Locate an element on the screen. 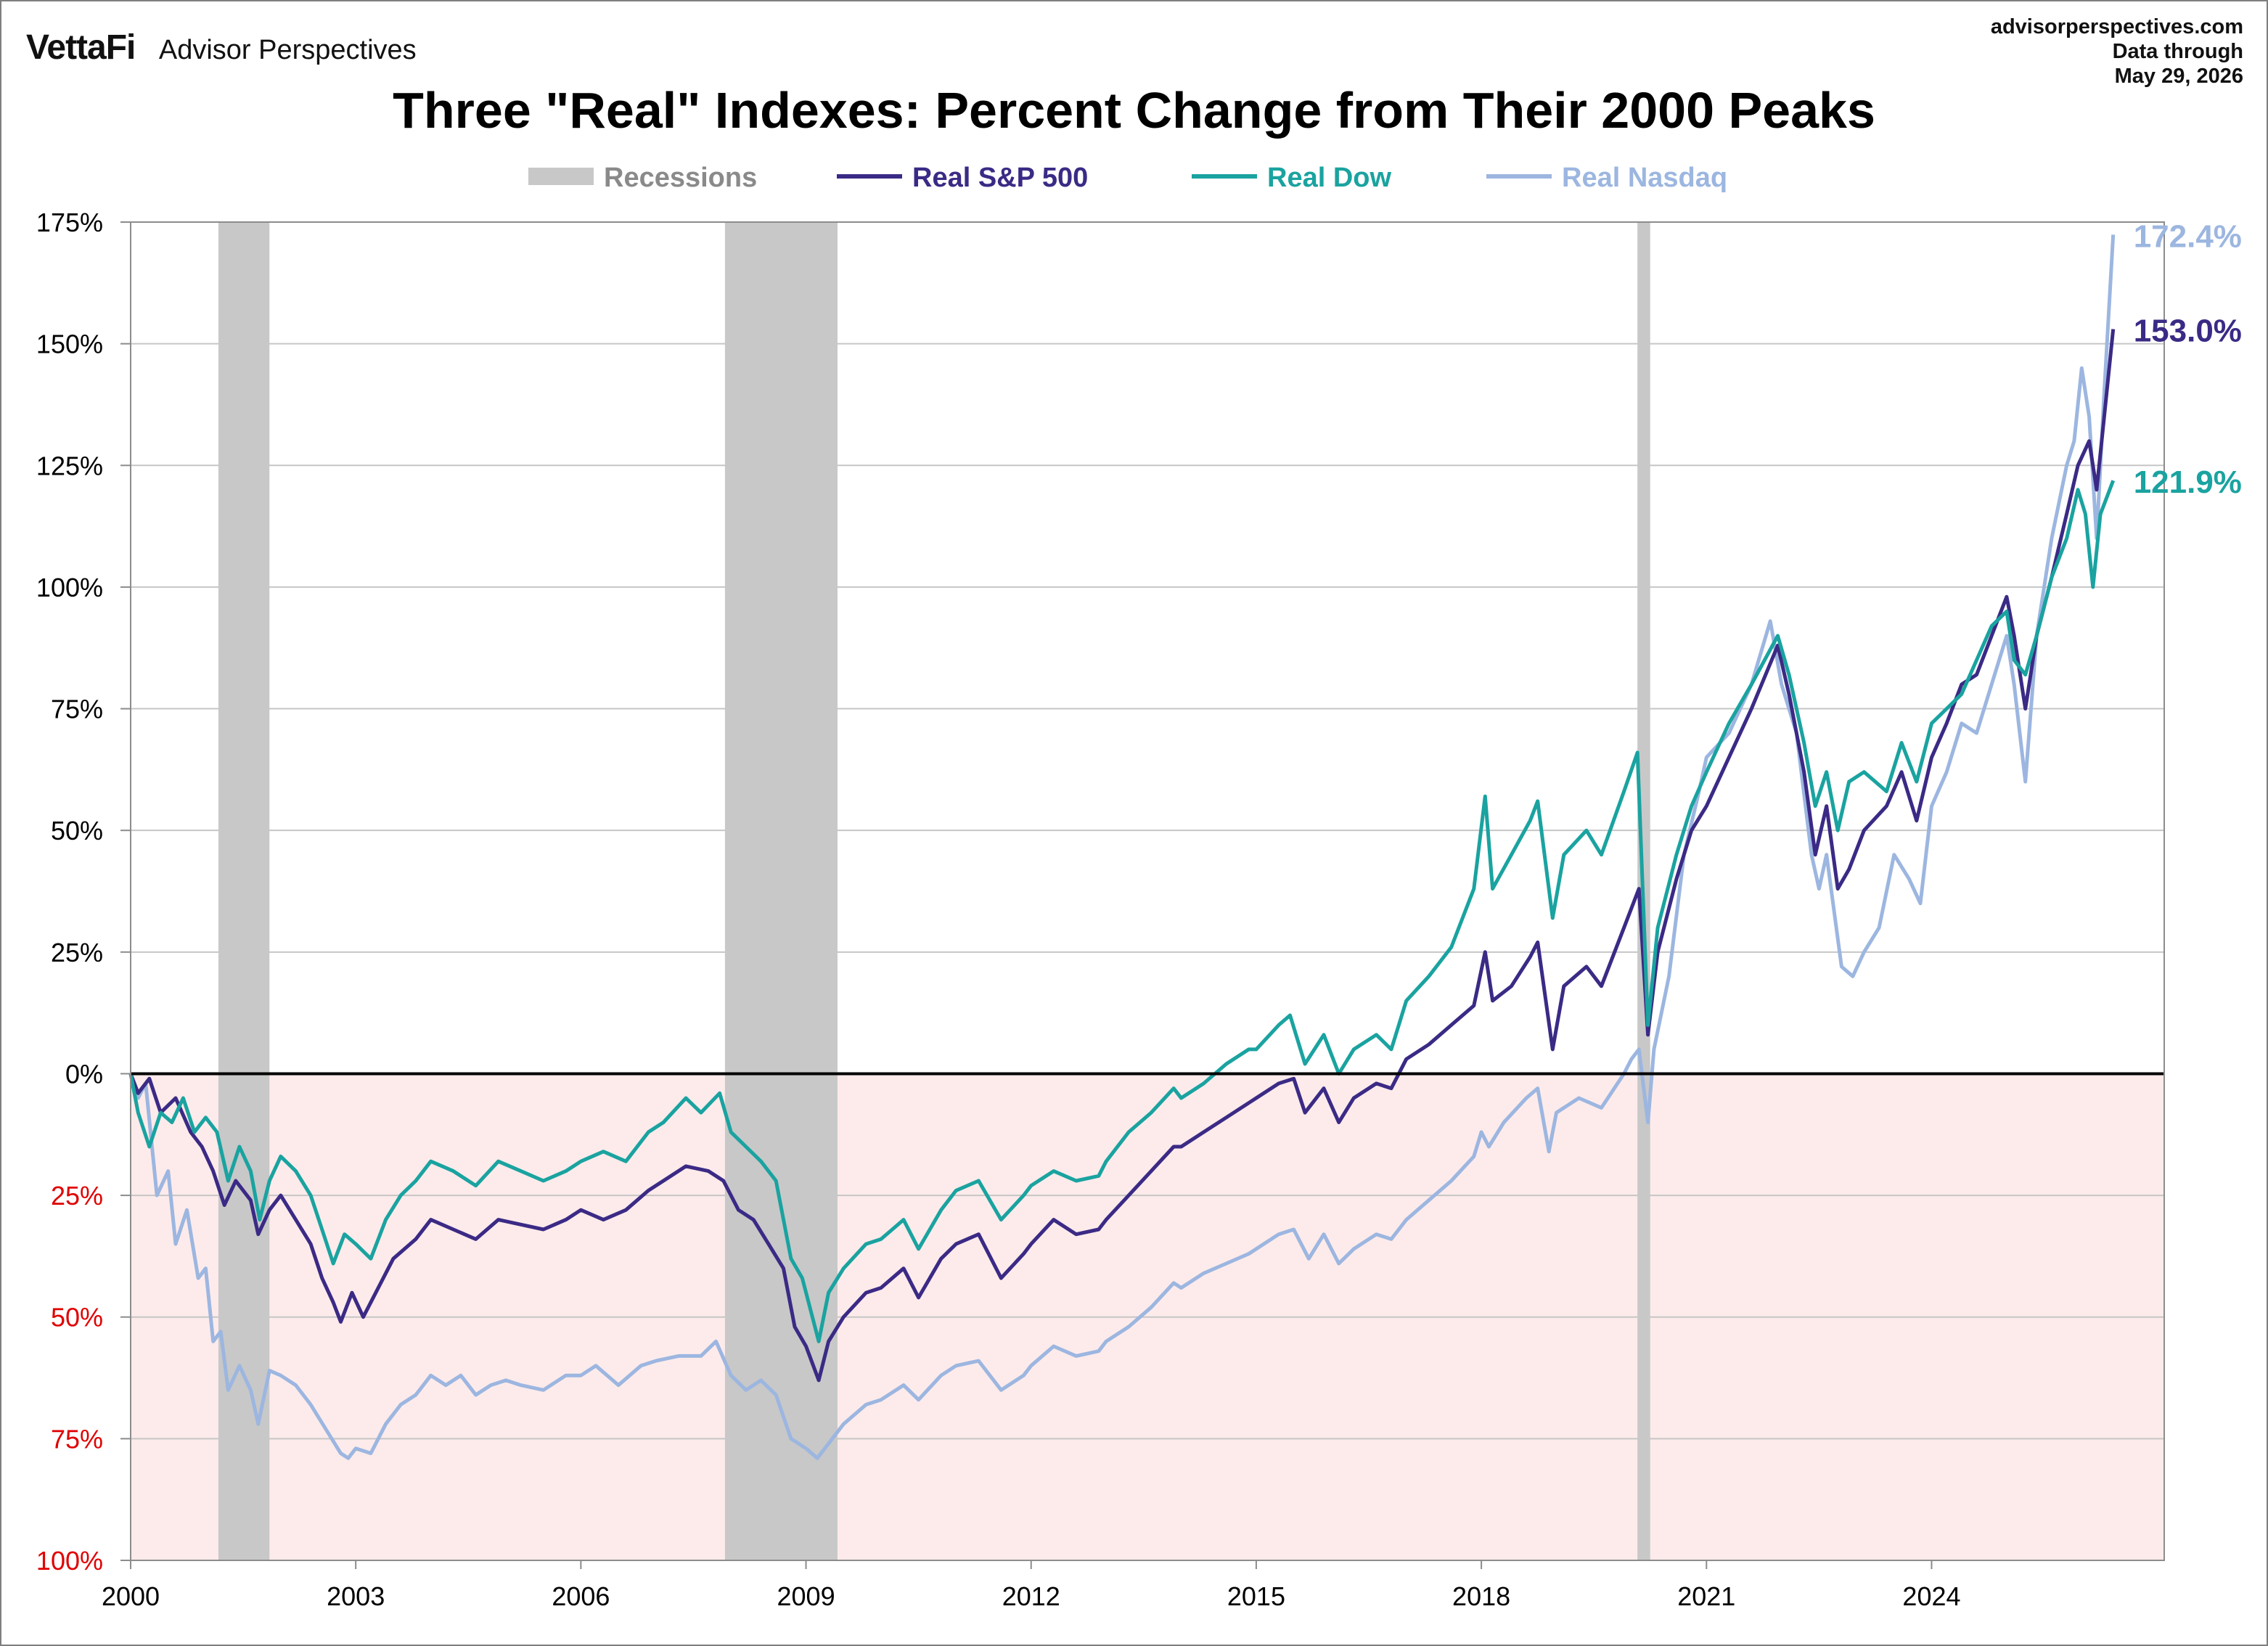  x-tick-label: 2024 is located at coordinates (1931, 1596).